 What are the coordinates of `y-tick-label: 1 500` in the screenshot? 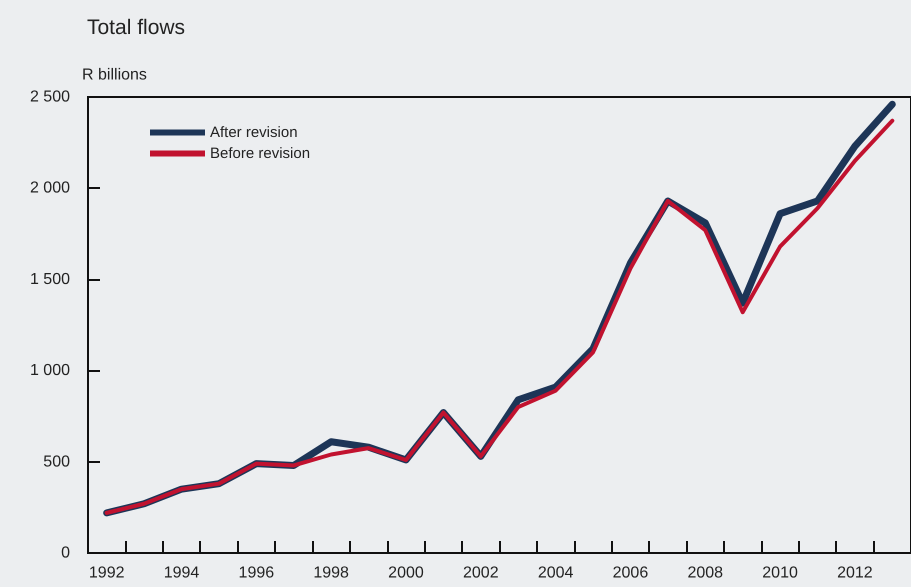 It's located at (50, 279).